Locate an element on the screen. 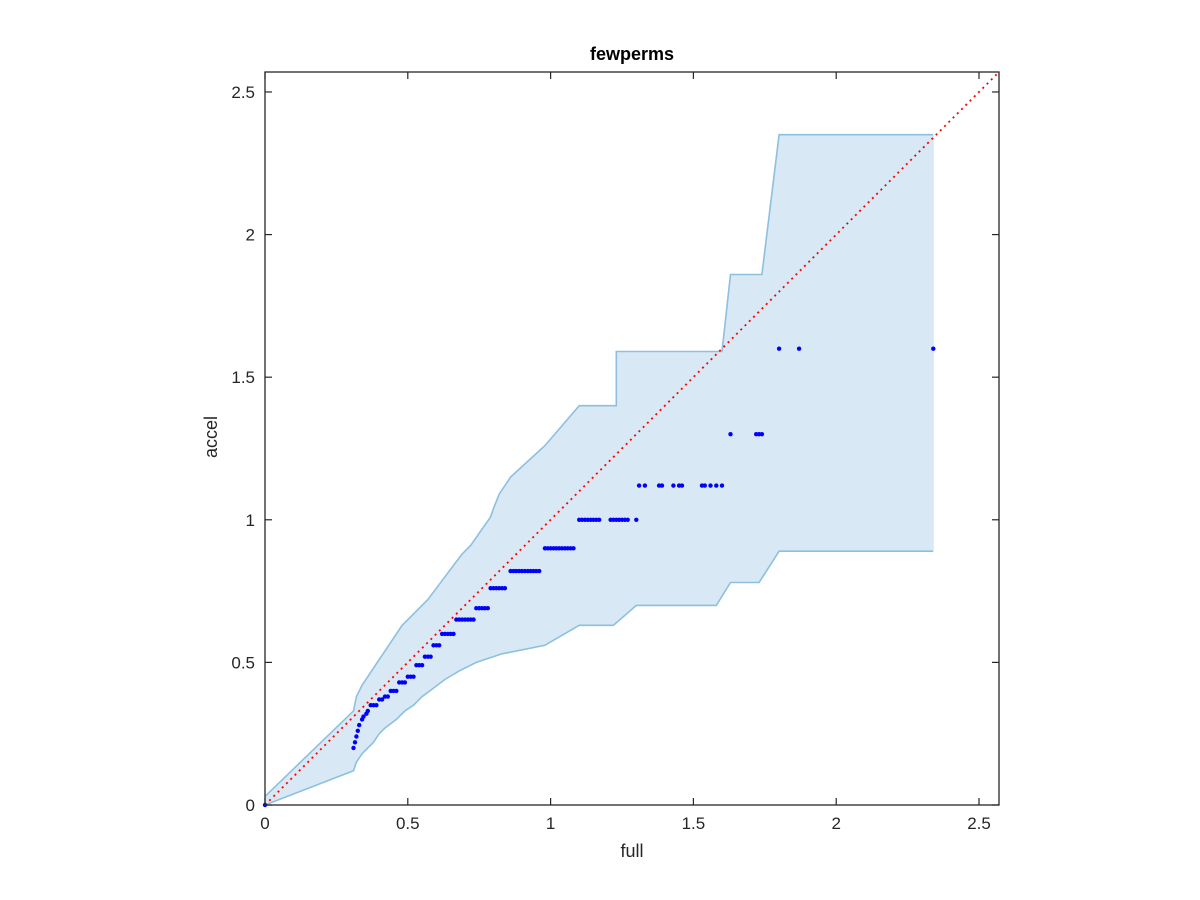 The image size is (1200, 900). y-tick-label: 1 is located at coordinates (250, 520).